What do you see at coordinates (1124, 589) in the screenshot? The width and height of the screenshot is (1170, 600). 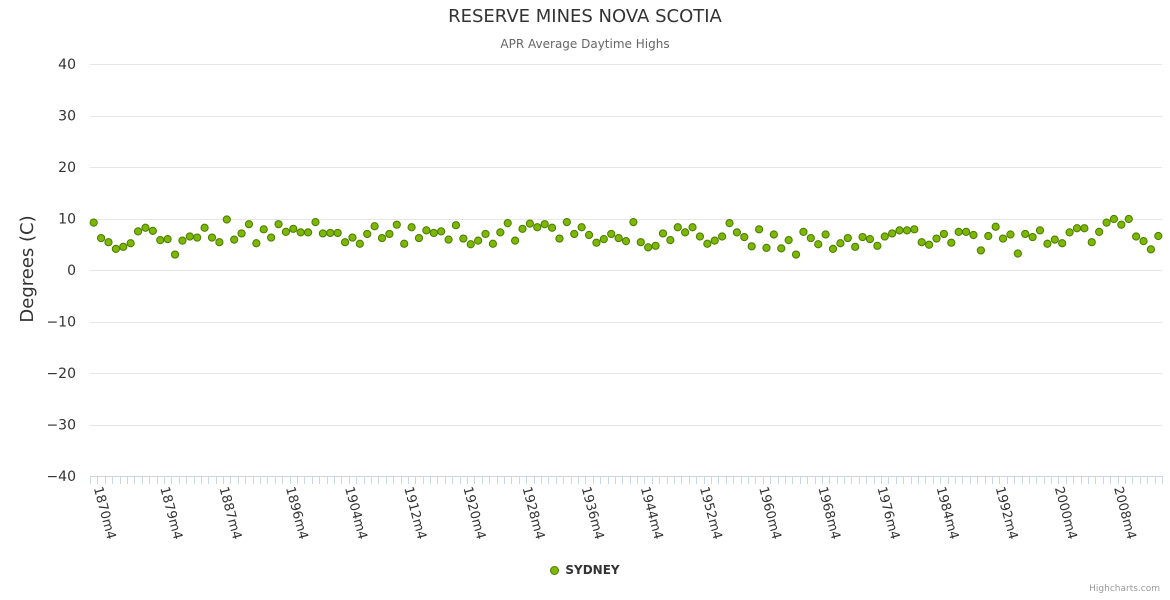 I see `credits-link: Highcharts.com` at bounding box center [1124, 589].